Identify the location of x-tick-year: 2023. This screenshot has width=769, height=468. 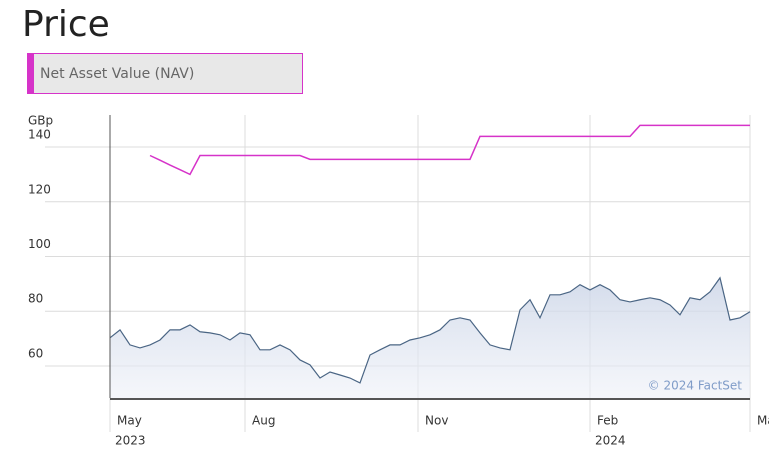
(130, 441).